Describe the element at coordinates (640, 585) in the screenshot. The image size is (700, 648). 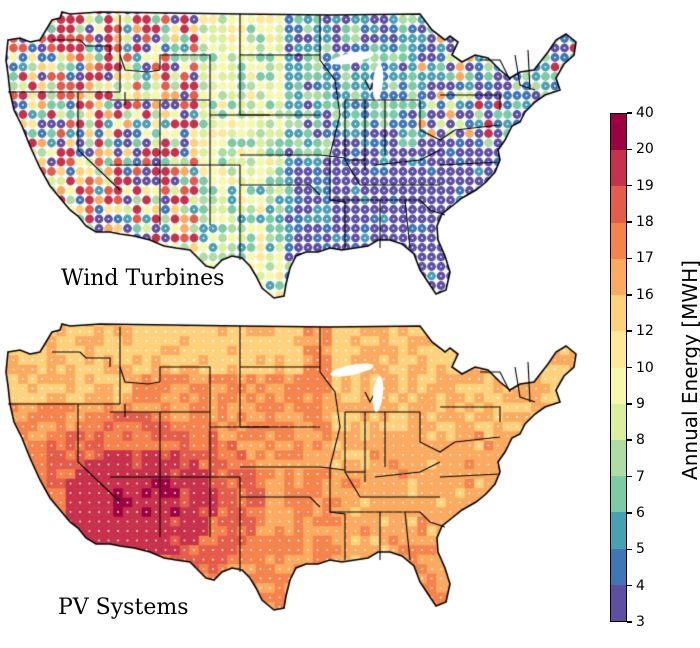
I see `colorbar-tick-label: 4` at that location.